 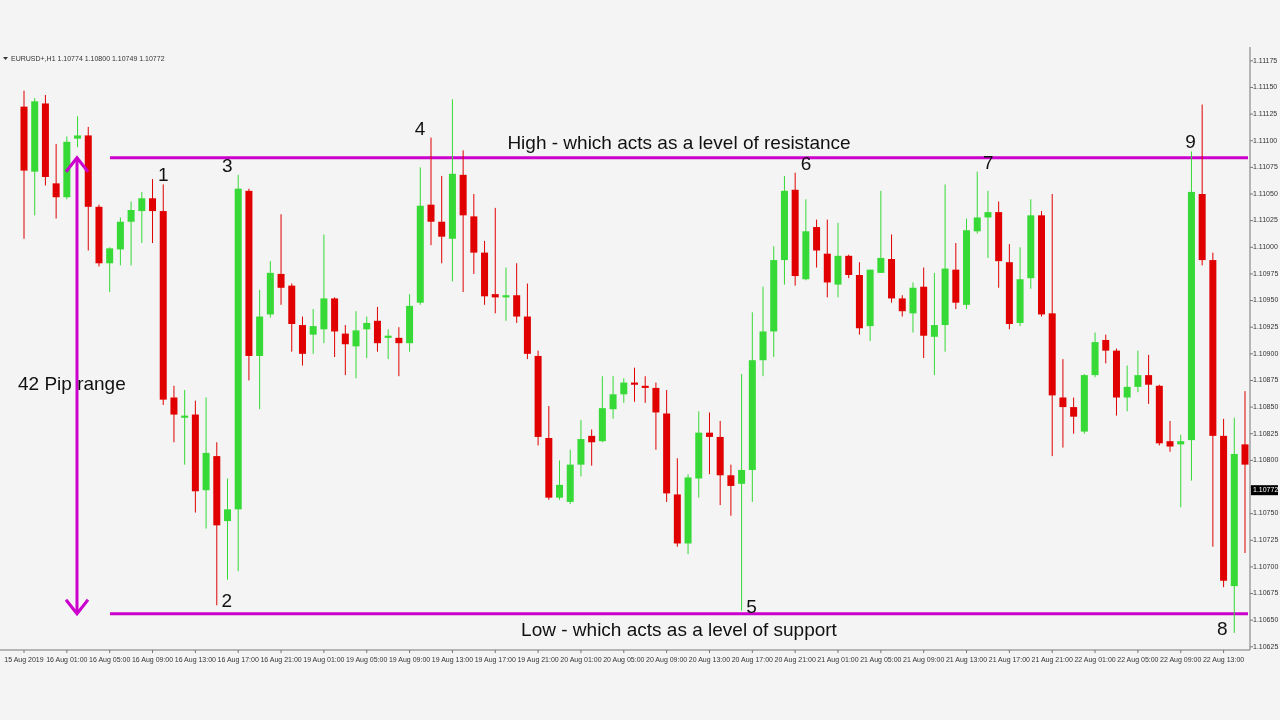 I want to click on annotation: 3, so click(x=227, y=165).